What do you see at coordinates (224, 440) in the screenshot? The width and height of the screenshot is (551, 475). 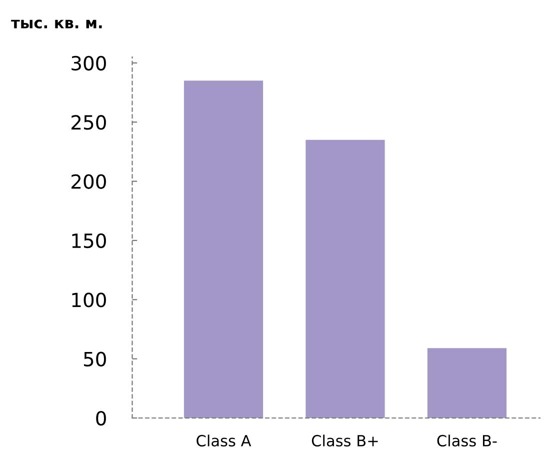 I see `x-tick-label: Class A` at bounding box center [224, 440].